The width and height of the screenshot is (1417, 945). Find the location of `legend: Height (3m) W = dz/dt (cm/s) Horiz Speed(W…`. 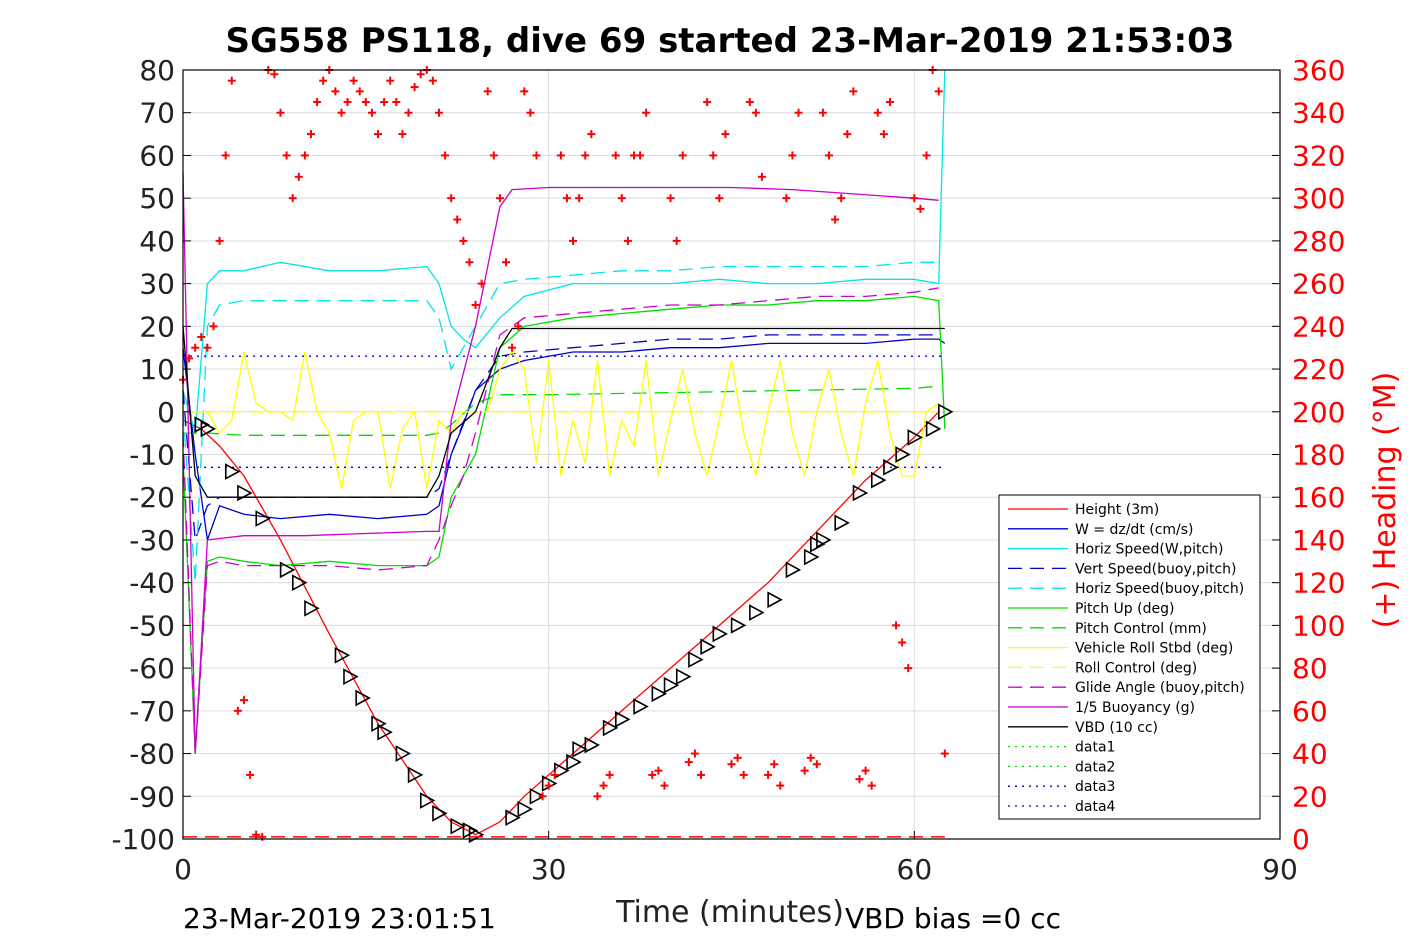

legend: Height (3m) W = dz/dt (cm/s) Horiz Speed(W… is located at coordinates (1129, 657).